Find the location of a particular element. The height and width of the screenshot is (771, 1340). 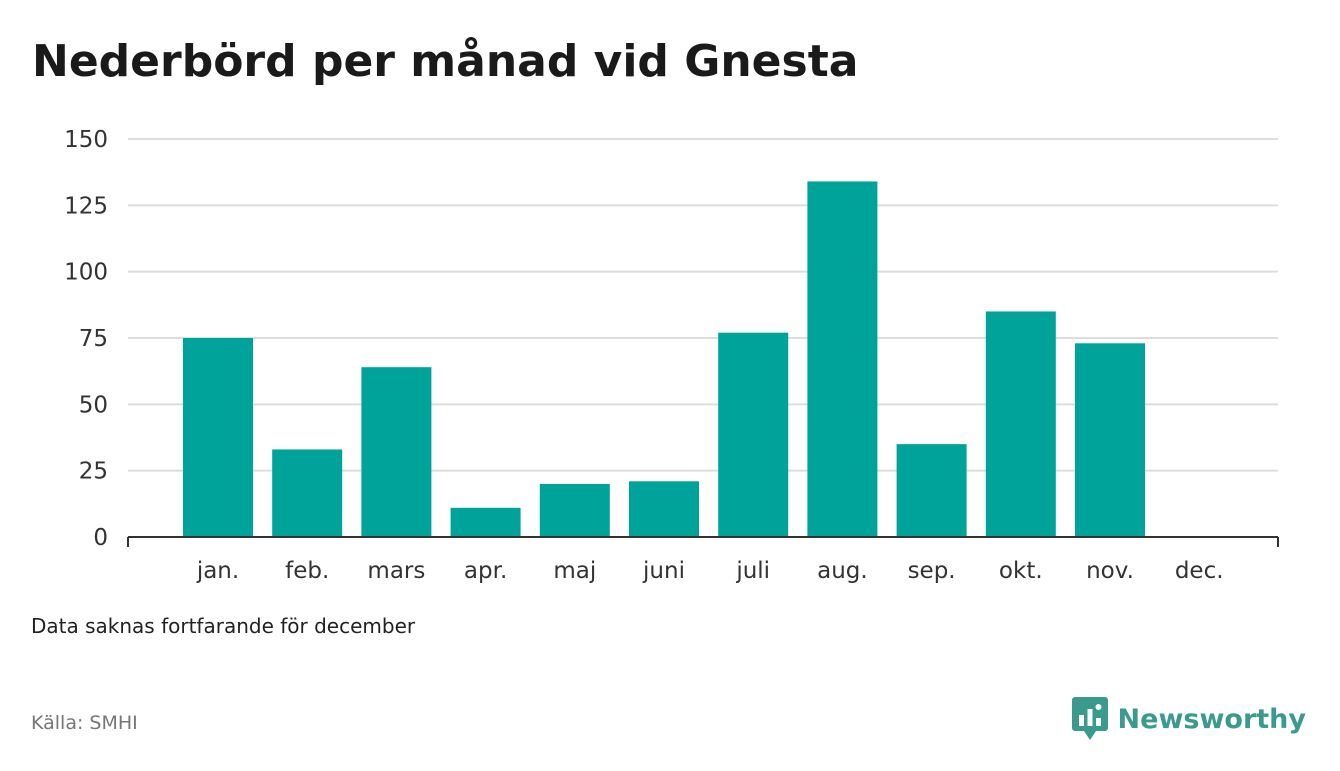

x-tick-label: aug. is located at coordinates (842, 571).